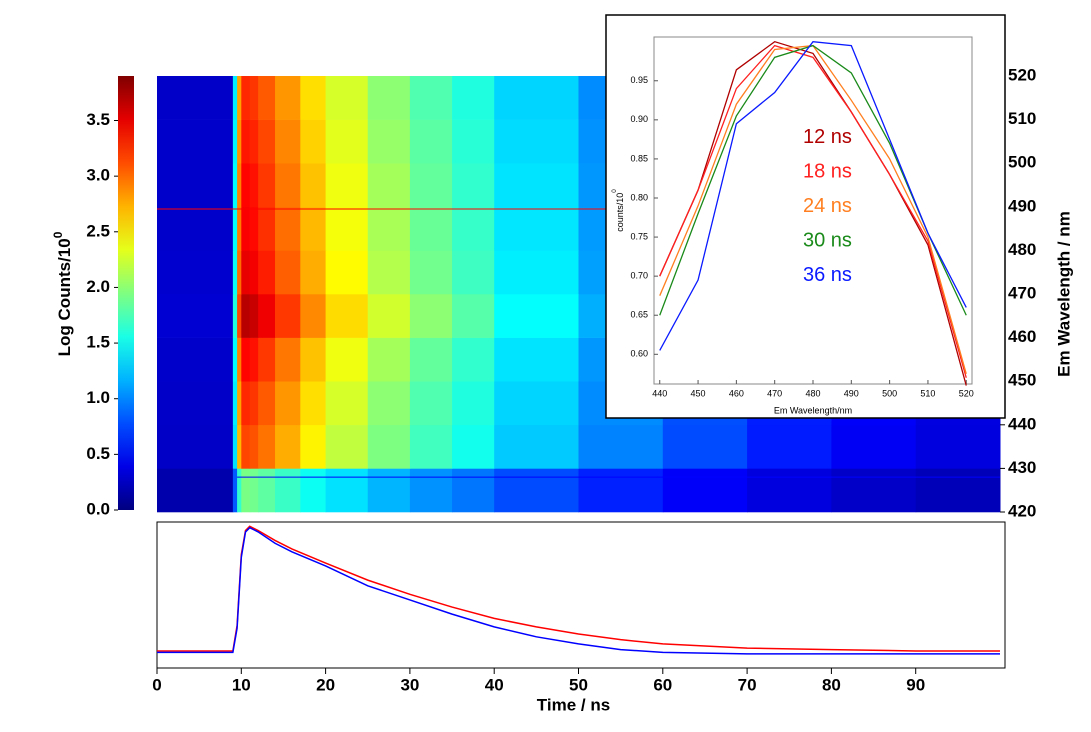 The width and height of the screenshot is (1091, 732). I want to click on x-tick-label: 20, so click(325, 684).